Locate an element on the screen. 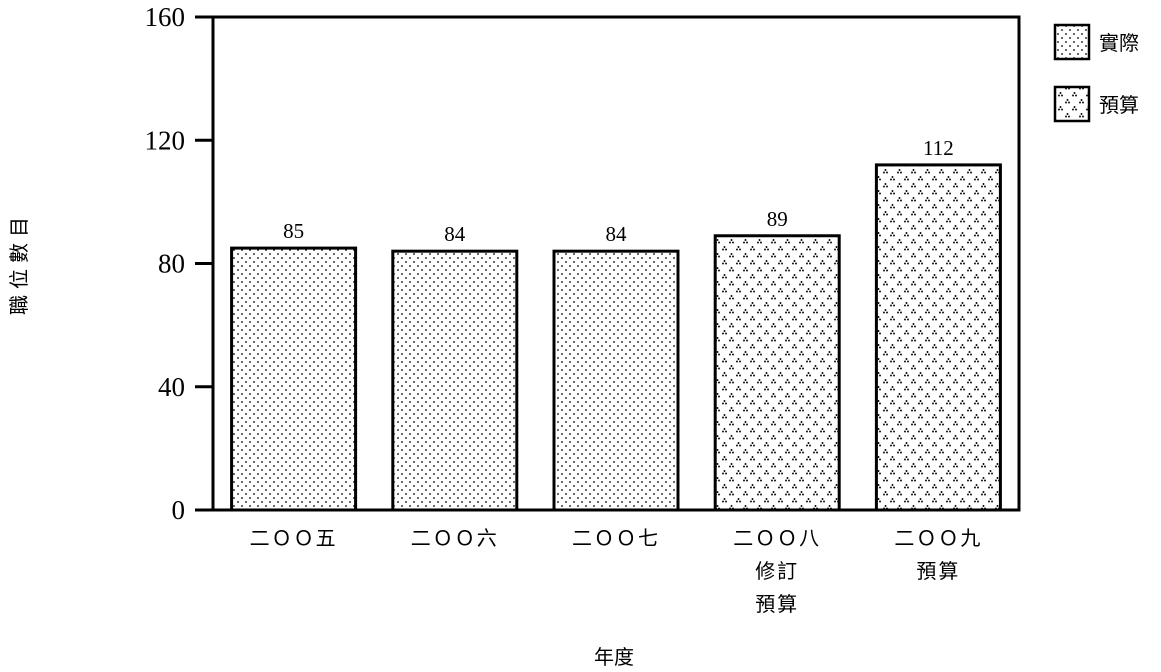 This screenshot has width=1161, height=672. x-tick-label: 二ＯＯ八 is located at coordinates (777, 538).